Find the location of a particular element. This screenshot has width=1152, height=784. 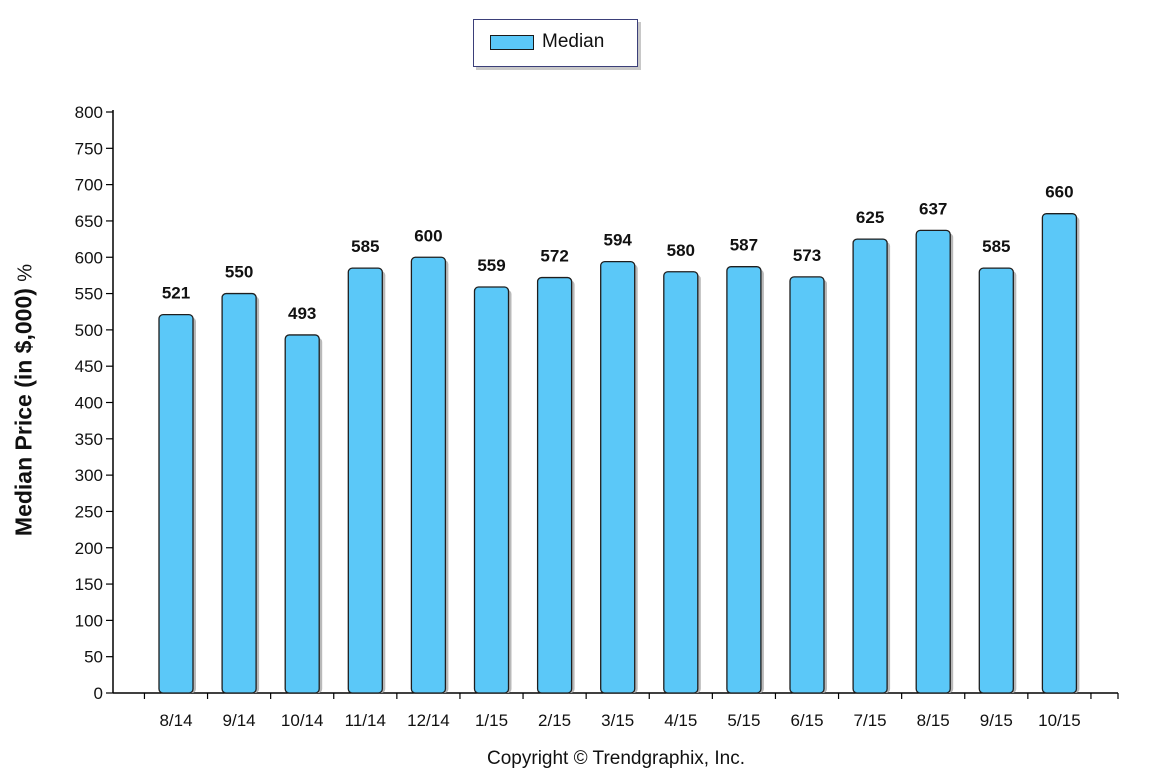

legend-label: Median is located at coordinates (573, 41).